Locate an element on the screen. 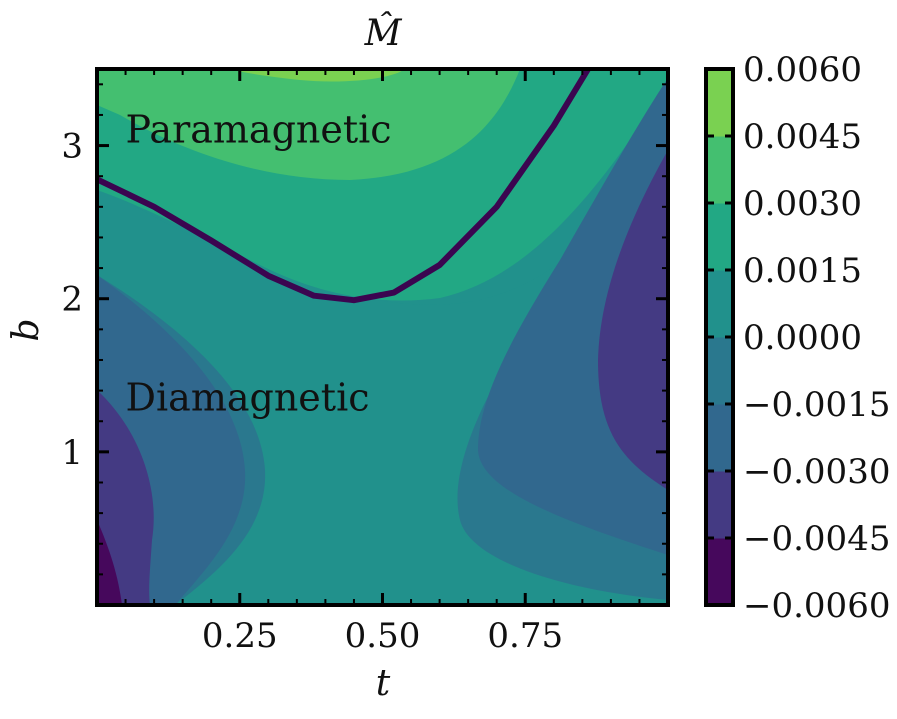 This screenshot has width=897, height=719. y-axis-label: b is located at coordinates (26, 329).